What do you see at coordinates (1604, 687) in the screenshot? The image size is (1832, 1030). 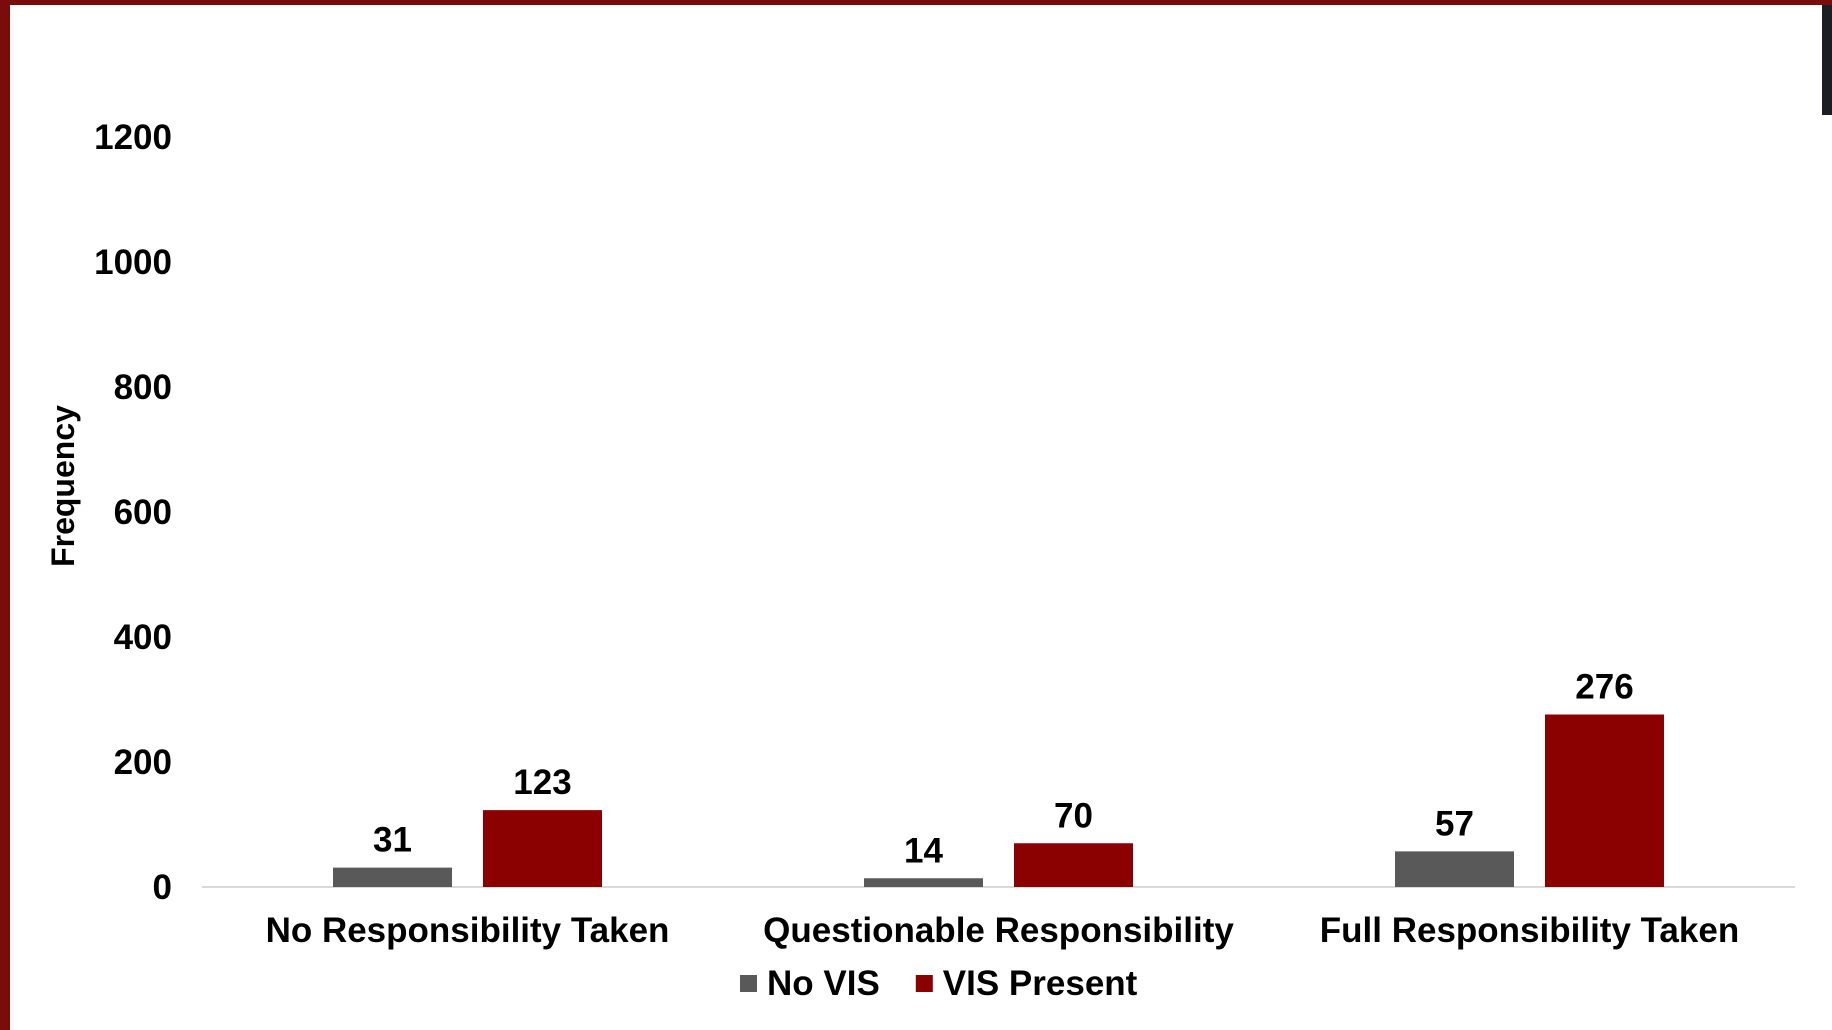 I see `data-label: 276` at bounding box center [1604, 687].